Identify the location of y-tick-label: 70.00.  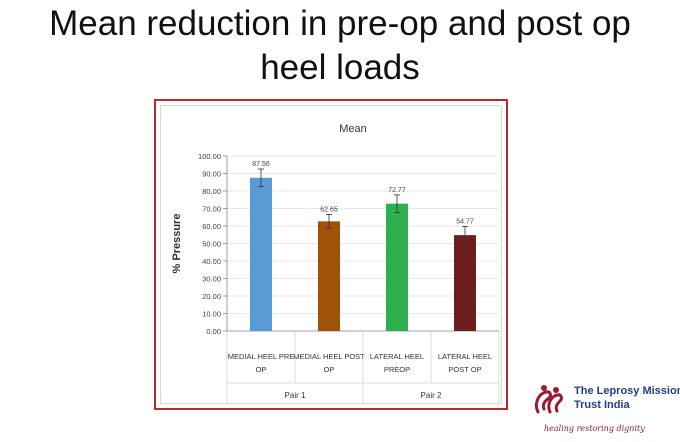
(211, 209).